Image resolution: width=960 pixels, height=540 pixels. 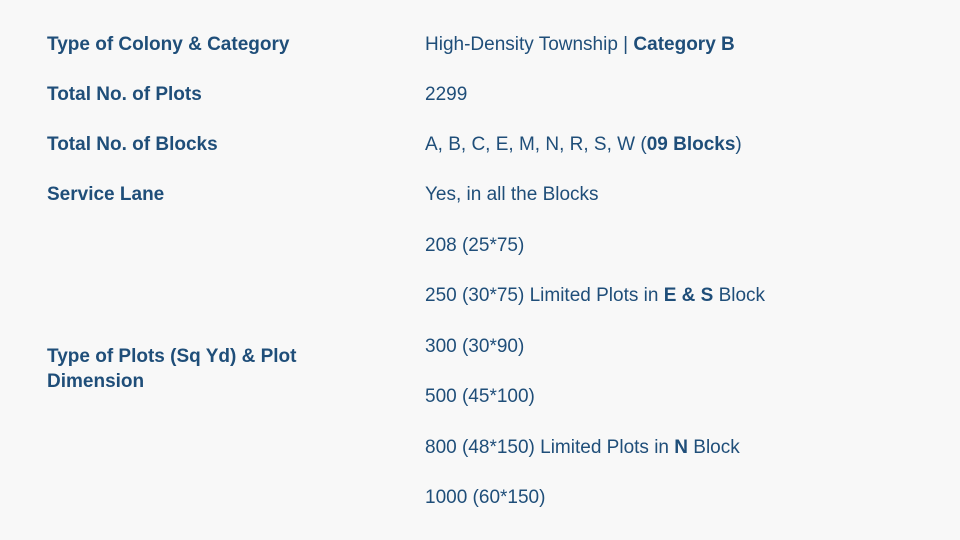 What do you see at coordinates (168, 44) in the screenshot?
I see `label-colony-type: Type of Colony & Category` at bounding box center [168, 44].